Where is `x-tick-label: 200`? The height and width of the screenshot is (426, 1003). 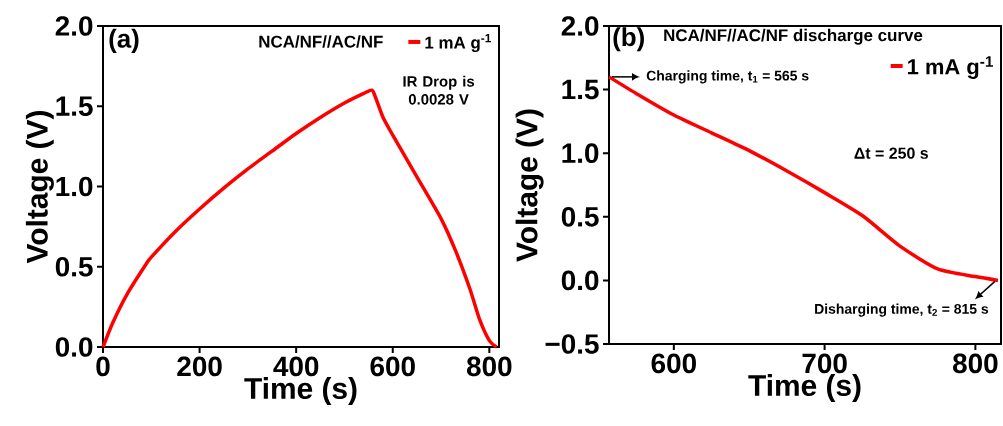
x-tick-label: 200 is located at coordinates (199, 366).